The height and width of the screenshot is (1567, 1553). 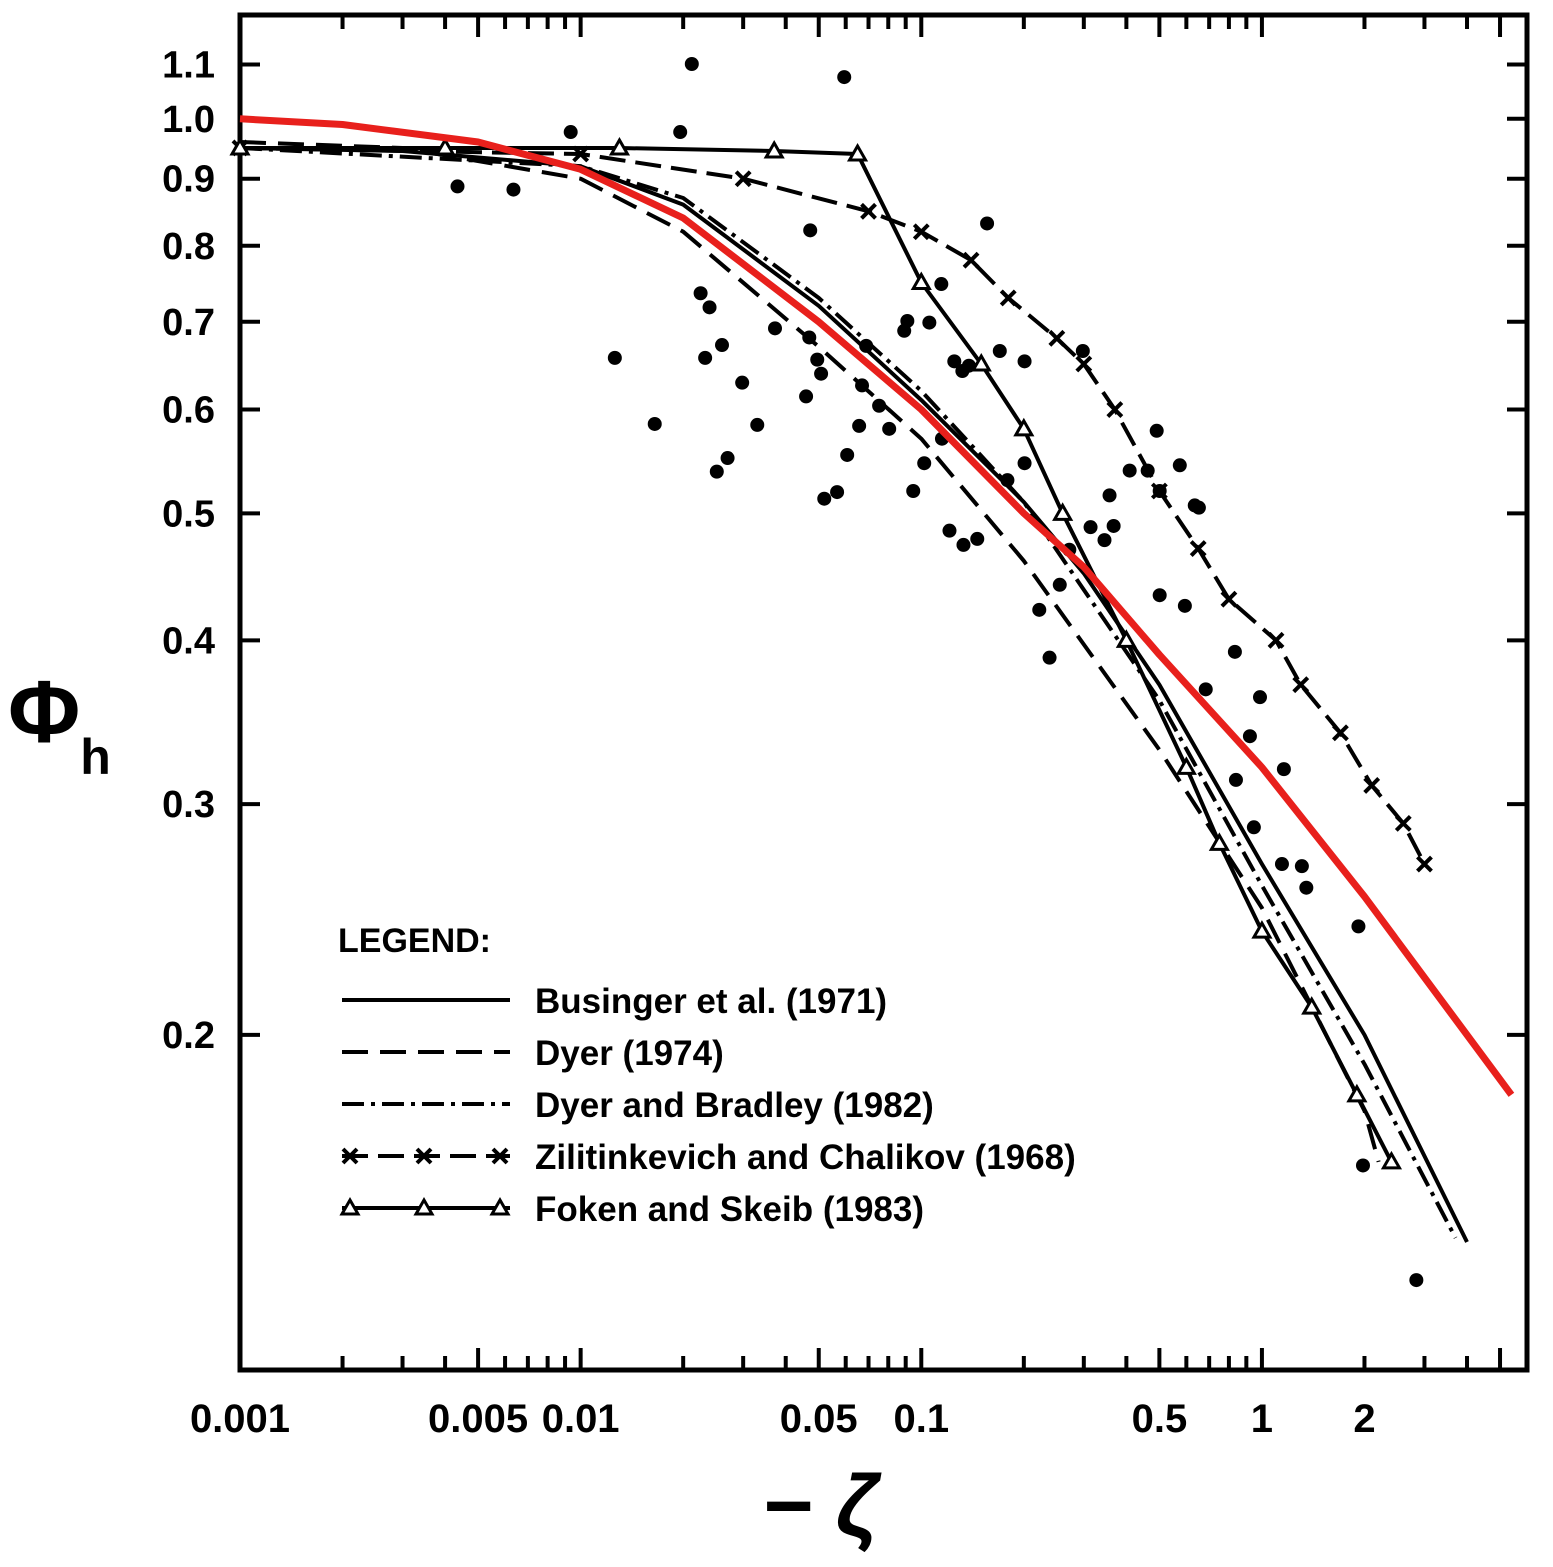 I want to click on legend-entry: Foken and Skeib (1983), so click(x=631, y=1209).